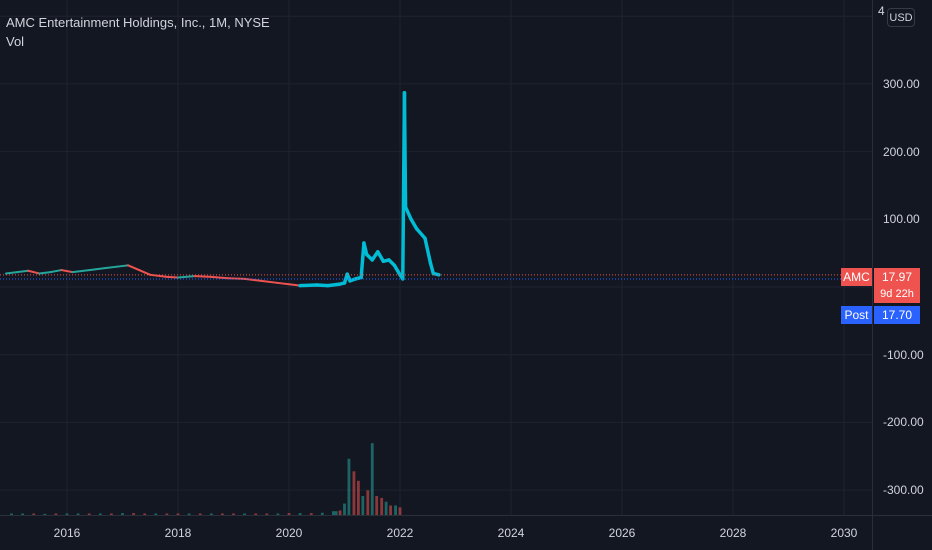 This screenshot has height=550, width=932. I want to click on symbol-badge: AMC, so click(856, 277).